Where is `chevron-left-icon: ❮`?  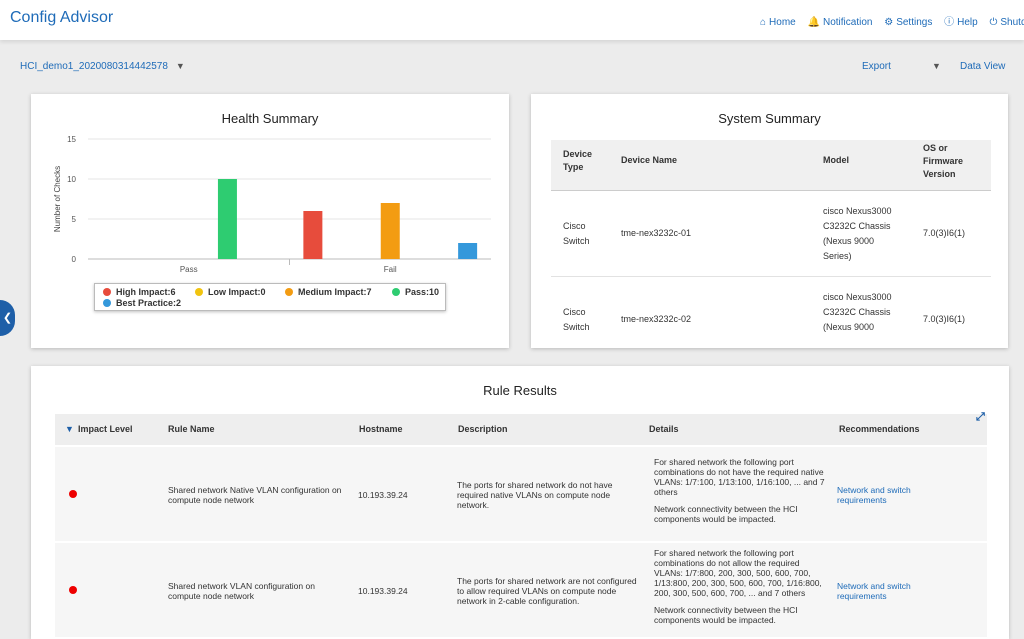 chevron-left-icon: ❮ is located at coordinates (7, 318).